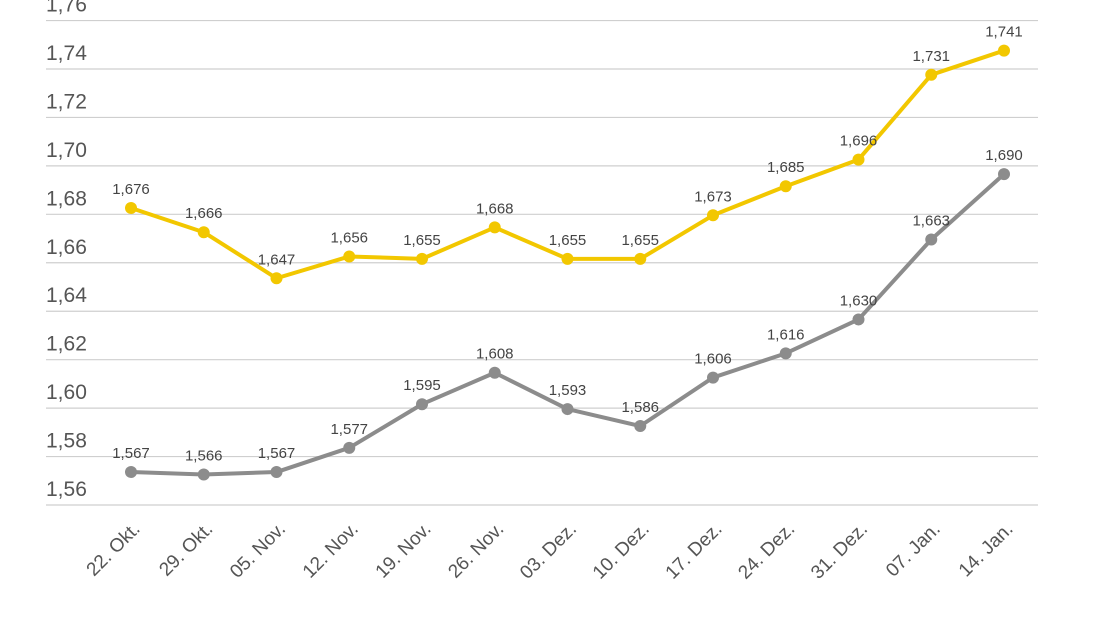  I want to click on y-tick-label: 1,70, so click(66, 150).